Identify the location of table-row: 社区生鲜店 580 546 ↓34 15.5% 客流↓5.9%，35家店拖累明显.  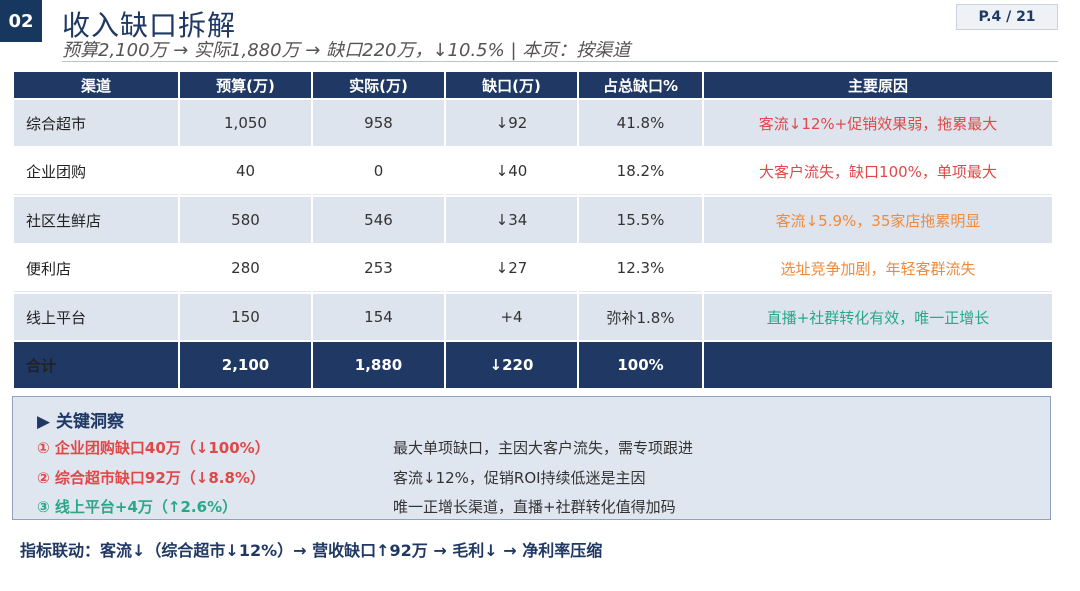
(533, 220).